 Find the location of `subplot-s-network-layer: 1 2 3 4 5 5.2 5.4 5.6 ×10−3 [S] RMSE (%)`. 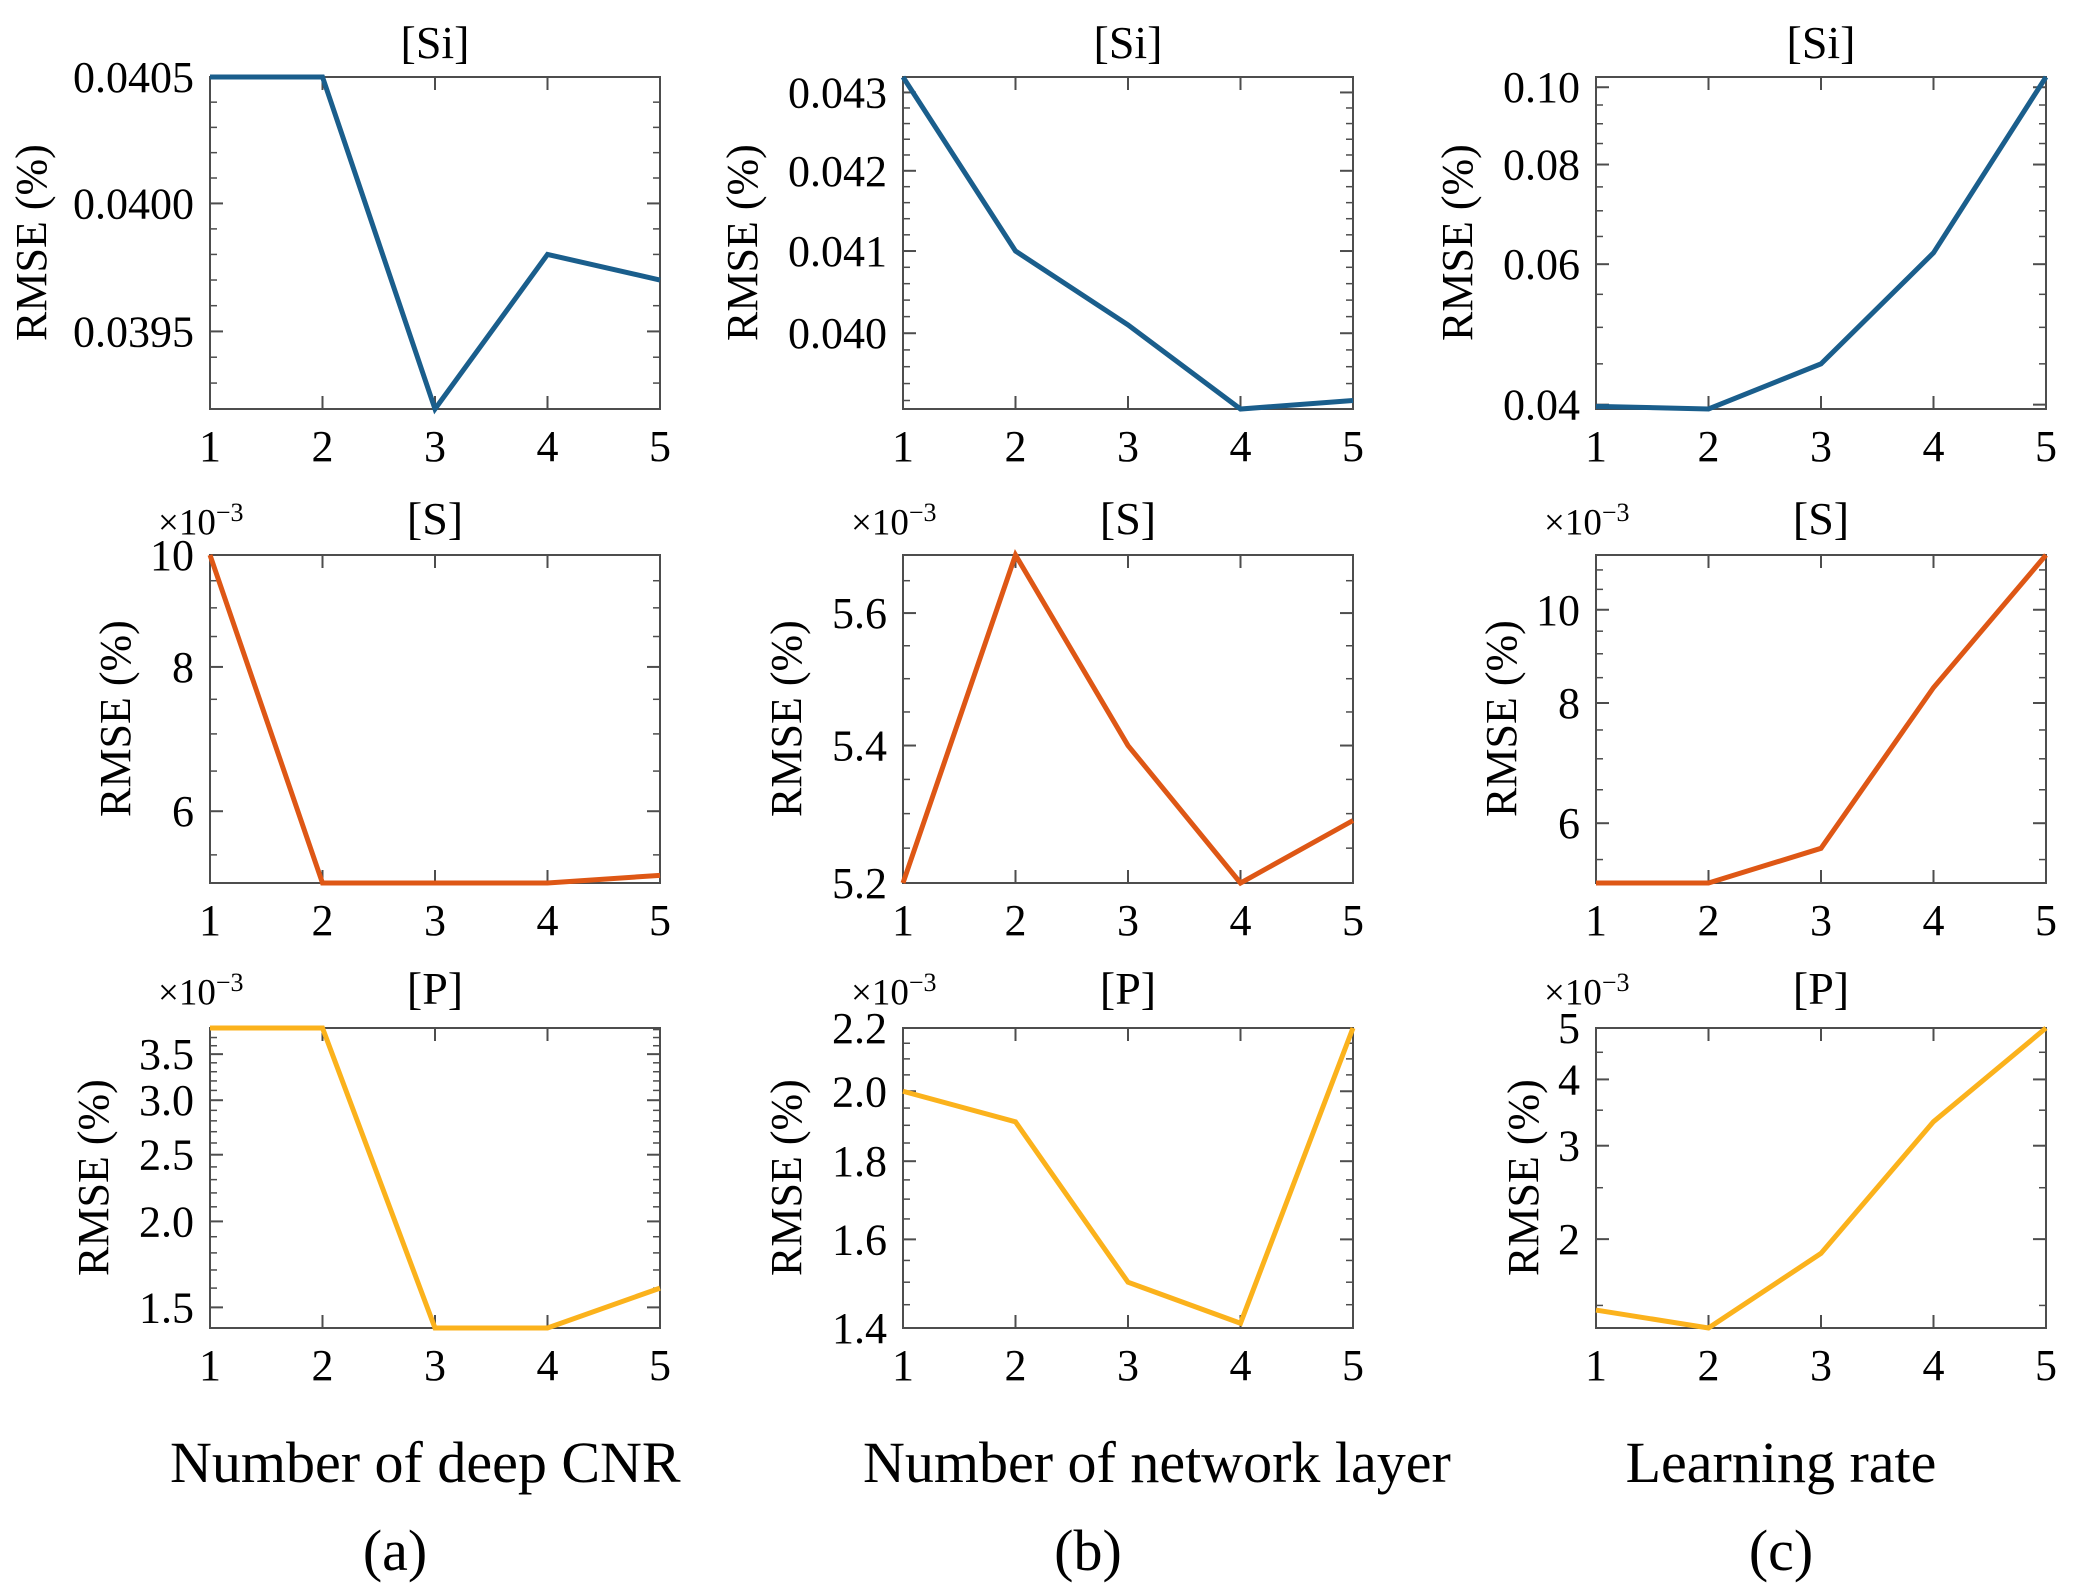

subplot-s-network-layer: 1 2 3 4 5 5.2 5.4 5.6 ×10−3 [S] RMSE (%) is located at coordinates (1039, 705).